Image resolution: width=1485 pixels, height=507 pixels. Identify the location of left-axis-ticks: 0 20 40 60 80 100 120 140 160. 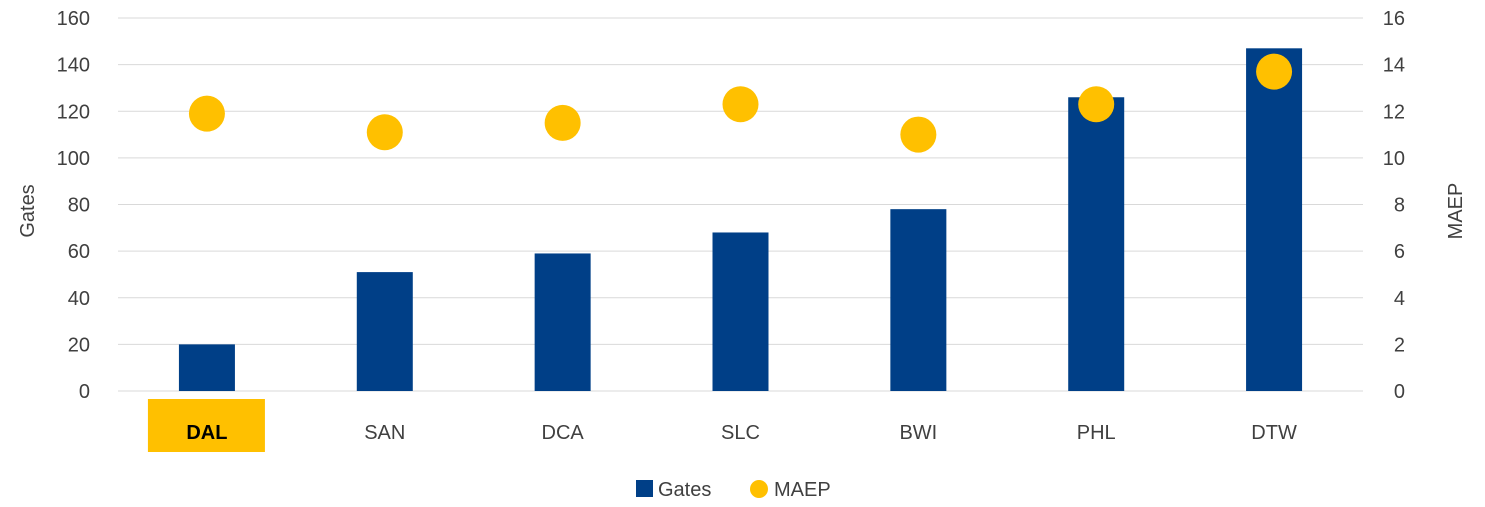
(73, 205).